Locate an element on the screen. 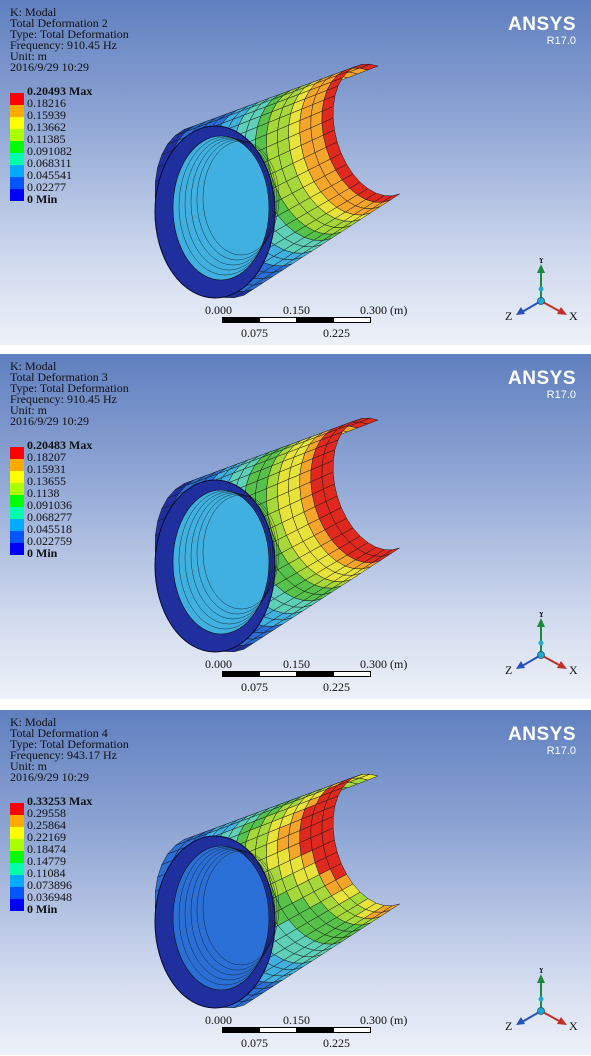 The width and height of the screenshot is (591, 1056). legend-value: 0.25864 is located at coordinates (46, 825).